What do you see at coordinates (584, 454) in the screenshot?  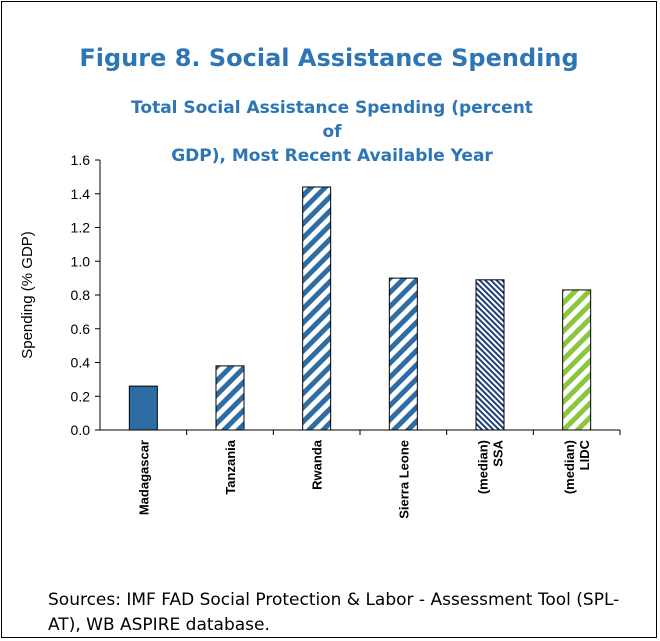 I see `x-category-label: LIDC` at bounding box center [584, 454].